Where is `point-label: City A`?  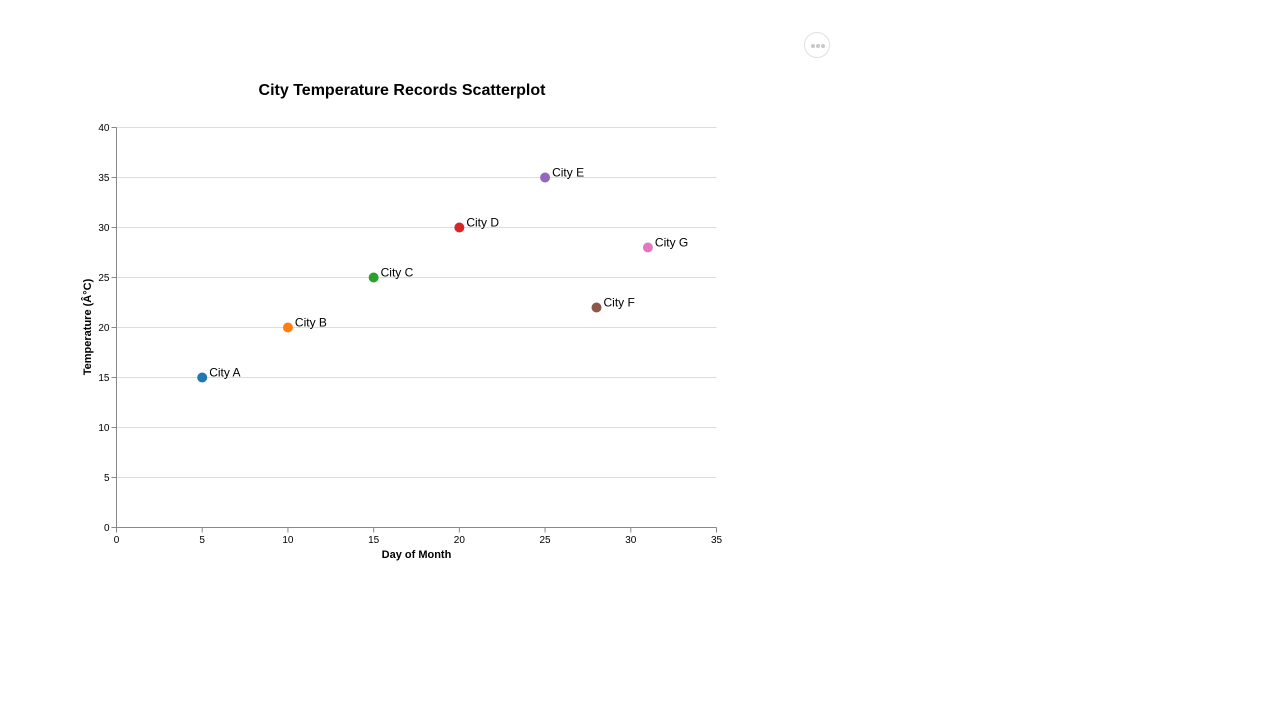 point-label: City A is located at coordinates (224, 373).